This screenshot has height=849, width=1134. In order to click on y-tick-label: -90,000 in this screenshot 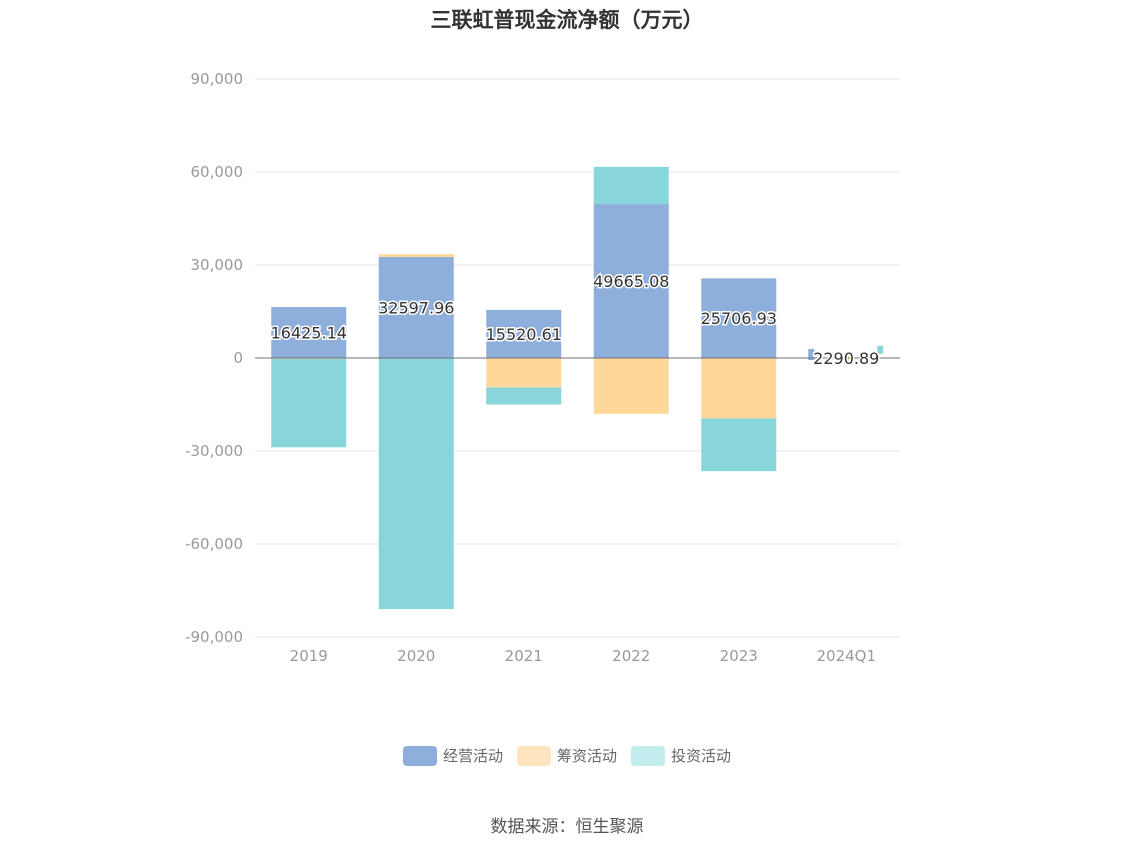, I will do `click(214, 637)`.